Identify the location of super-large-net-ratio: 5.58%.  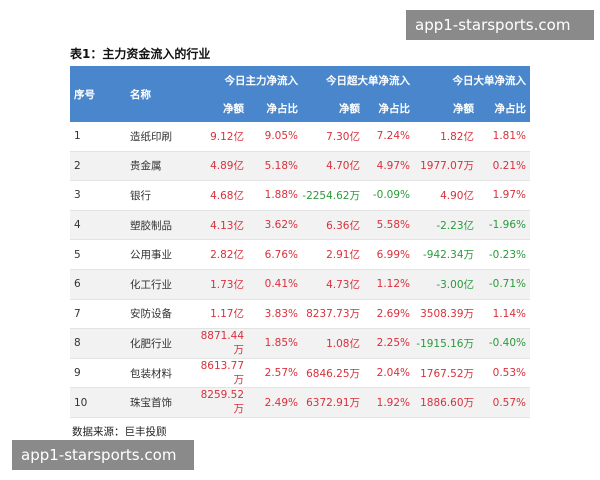
(389, 225).